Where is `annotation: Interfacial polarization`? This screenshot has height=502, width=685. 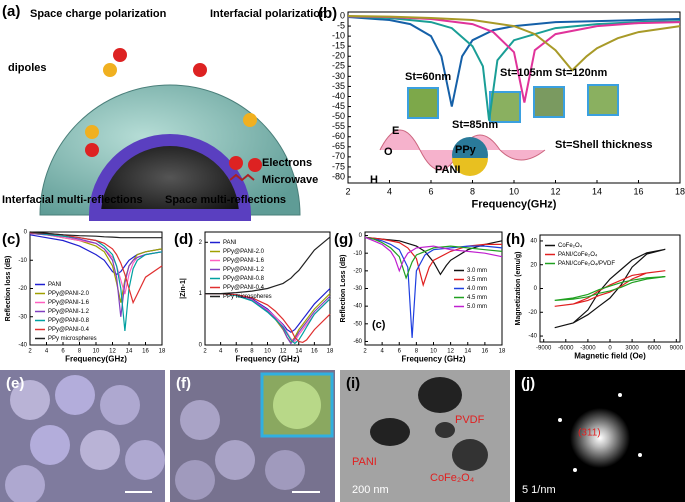 annotation: Interfacial polarization is located at coordinates (268, 14).